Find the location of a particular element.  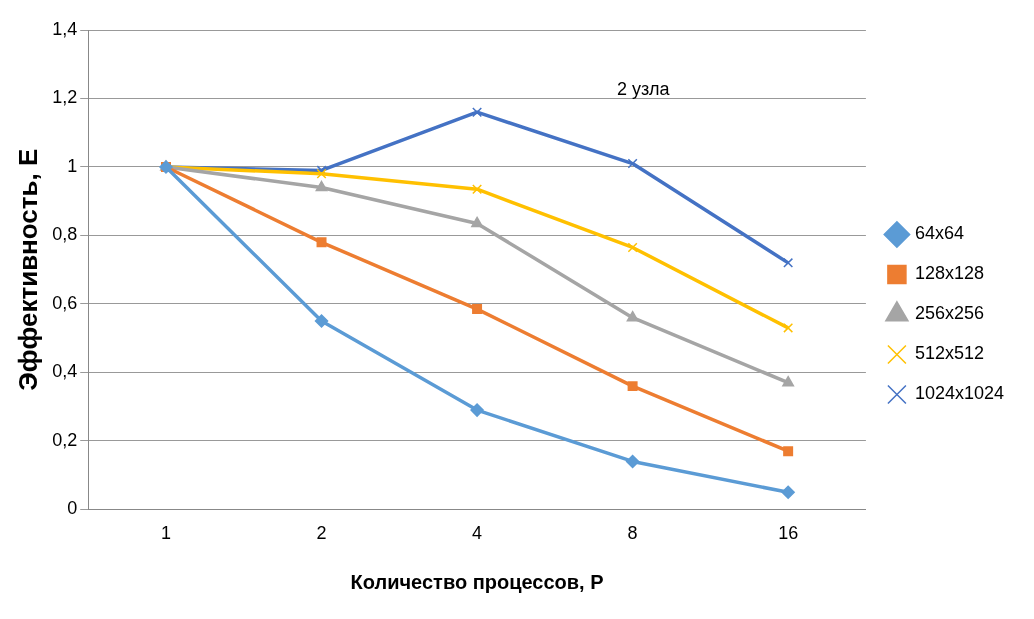

x-tick-label: 4 is located at coordinates (477, 533).